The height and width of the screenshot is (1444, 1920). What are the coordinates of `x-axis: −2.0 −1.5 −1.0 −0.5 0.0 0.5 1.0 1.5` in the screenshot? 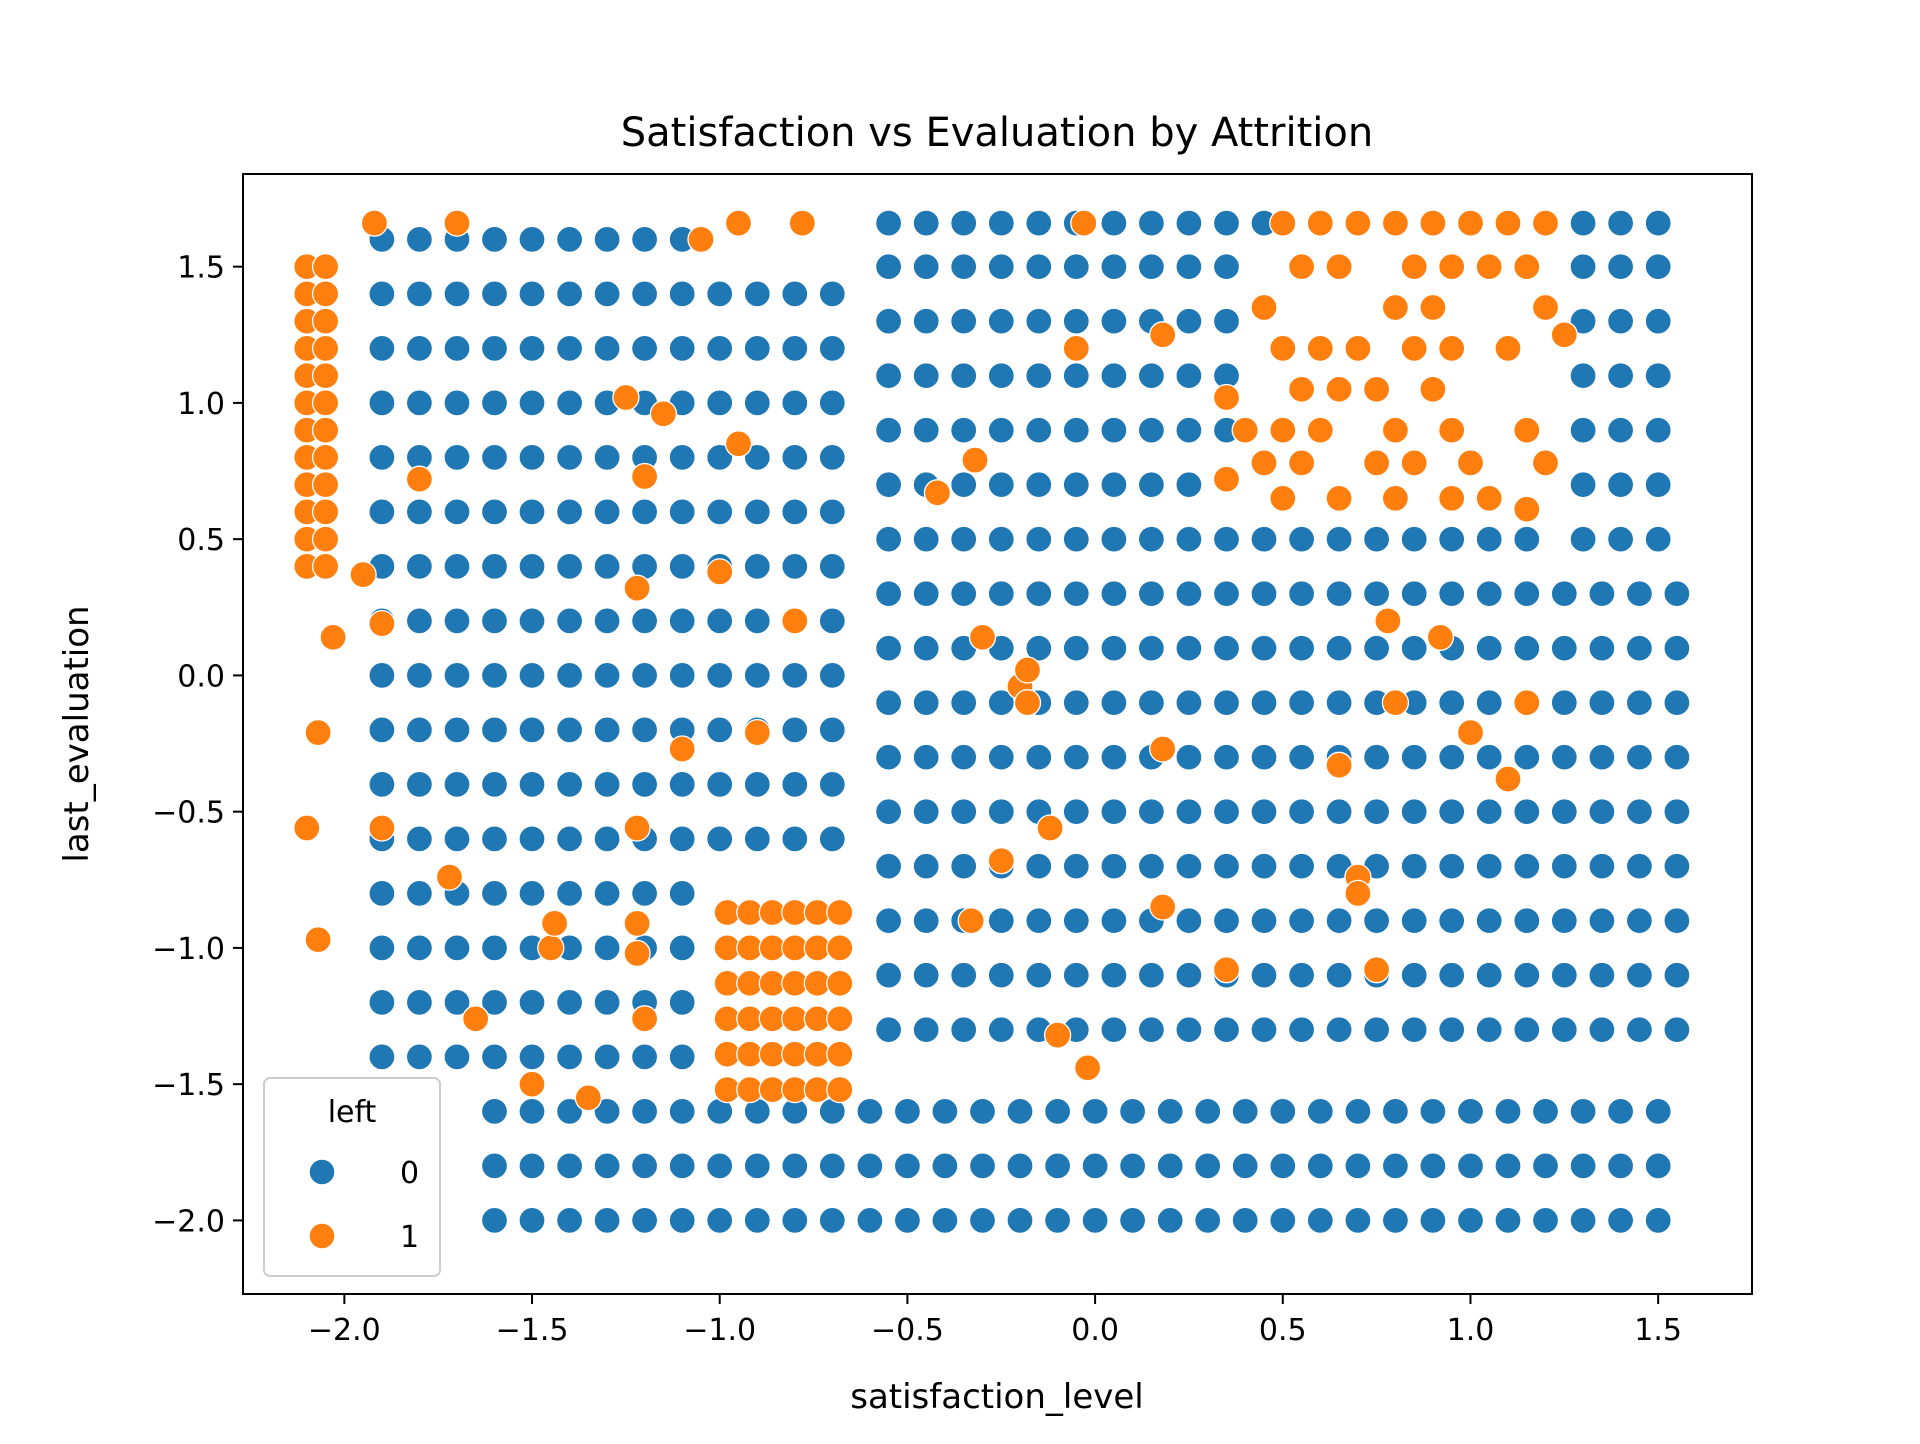 It's located at (995, 1321).